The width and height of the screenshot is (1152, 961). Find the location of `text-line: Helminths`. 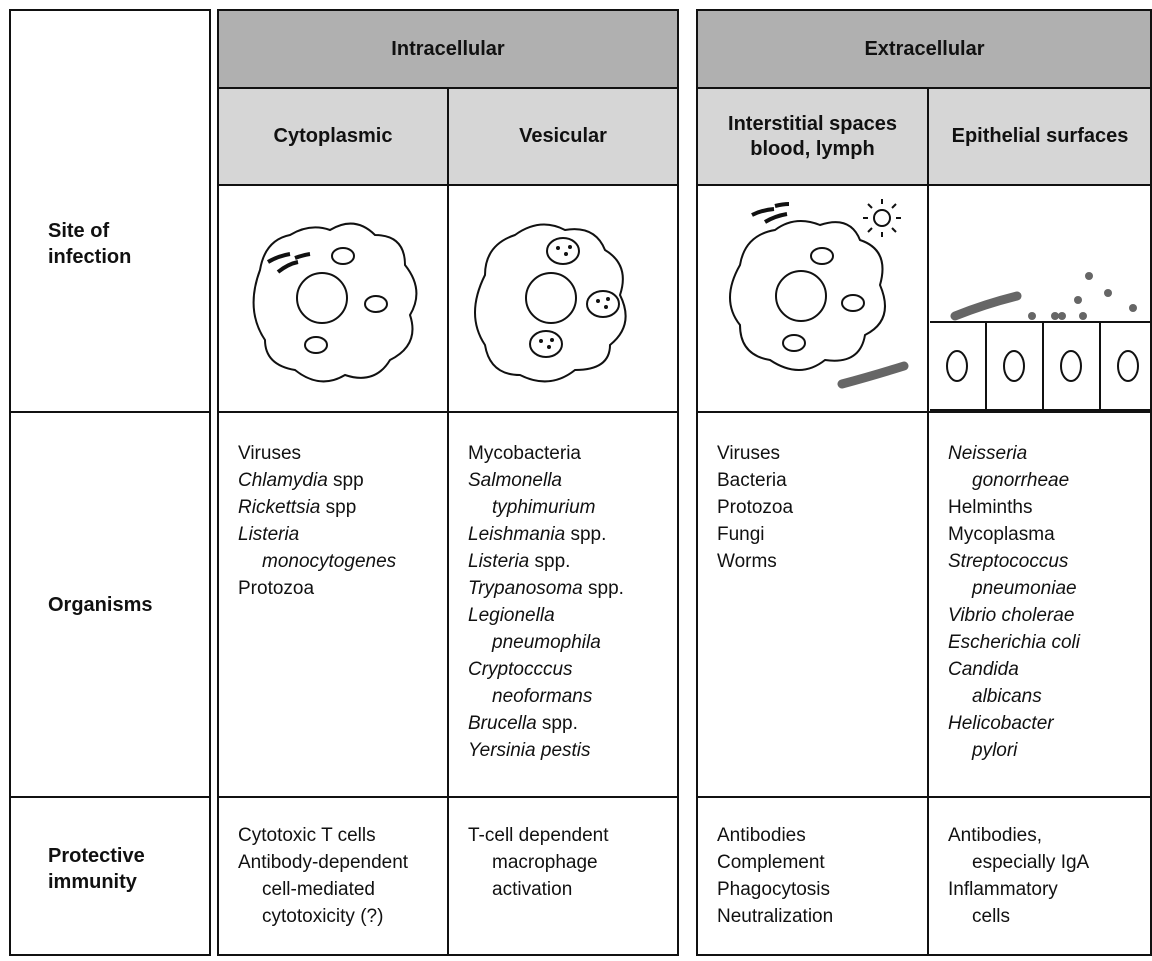

text-line: Helminths is located at coordinates (1048, 507).